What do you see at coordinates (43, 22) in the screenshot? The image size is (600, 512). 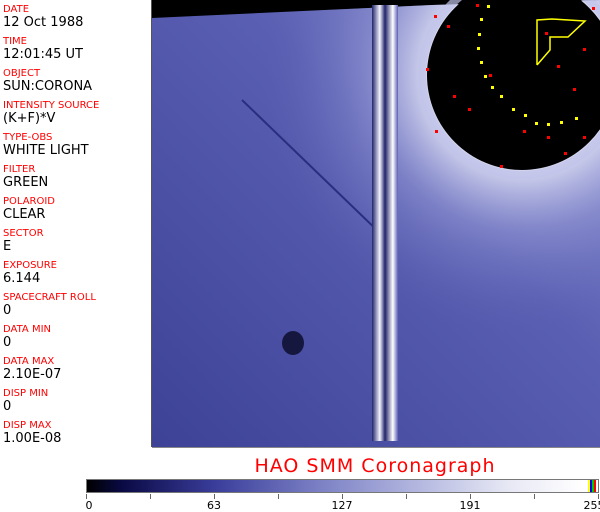 I see `metadata-value: 12 Oct 1988` at bounding box center [43, 22].